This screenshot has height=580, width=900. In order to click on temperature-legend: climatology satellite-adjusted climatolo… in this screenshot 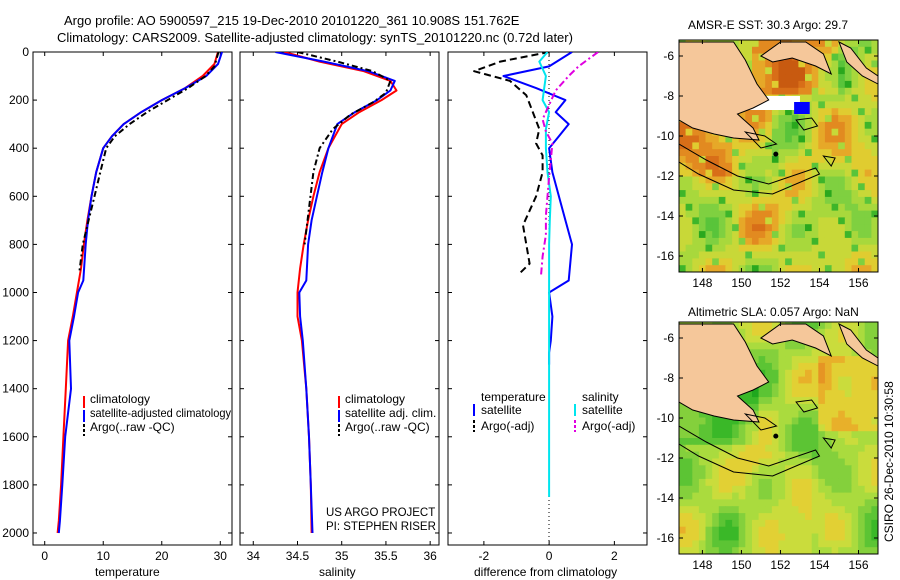, I will do `click(157, 414)`.